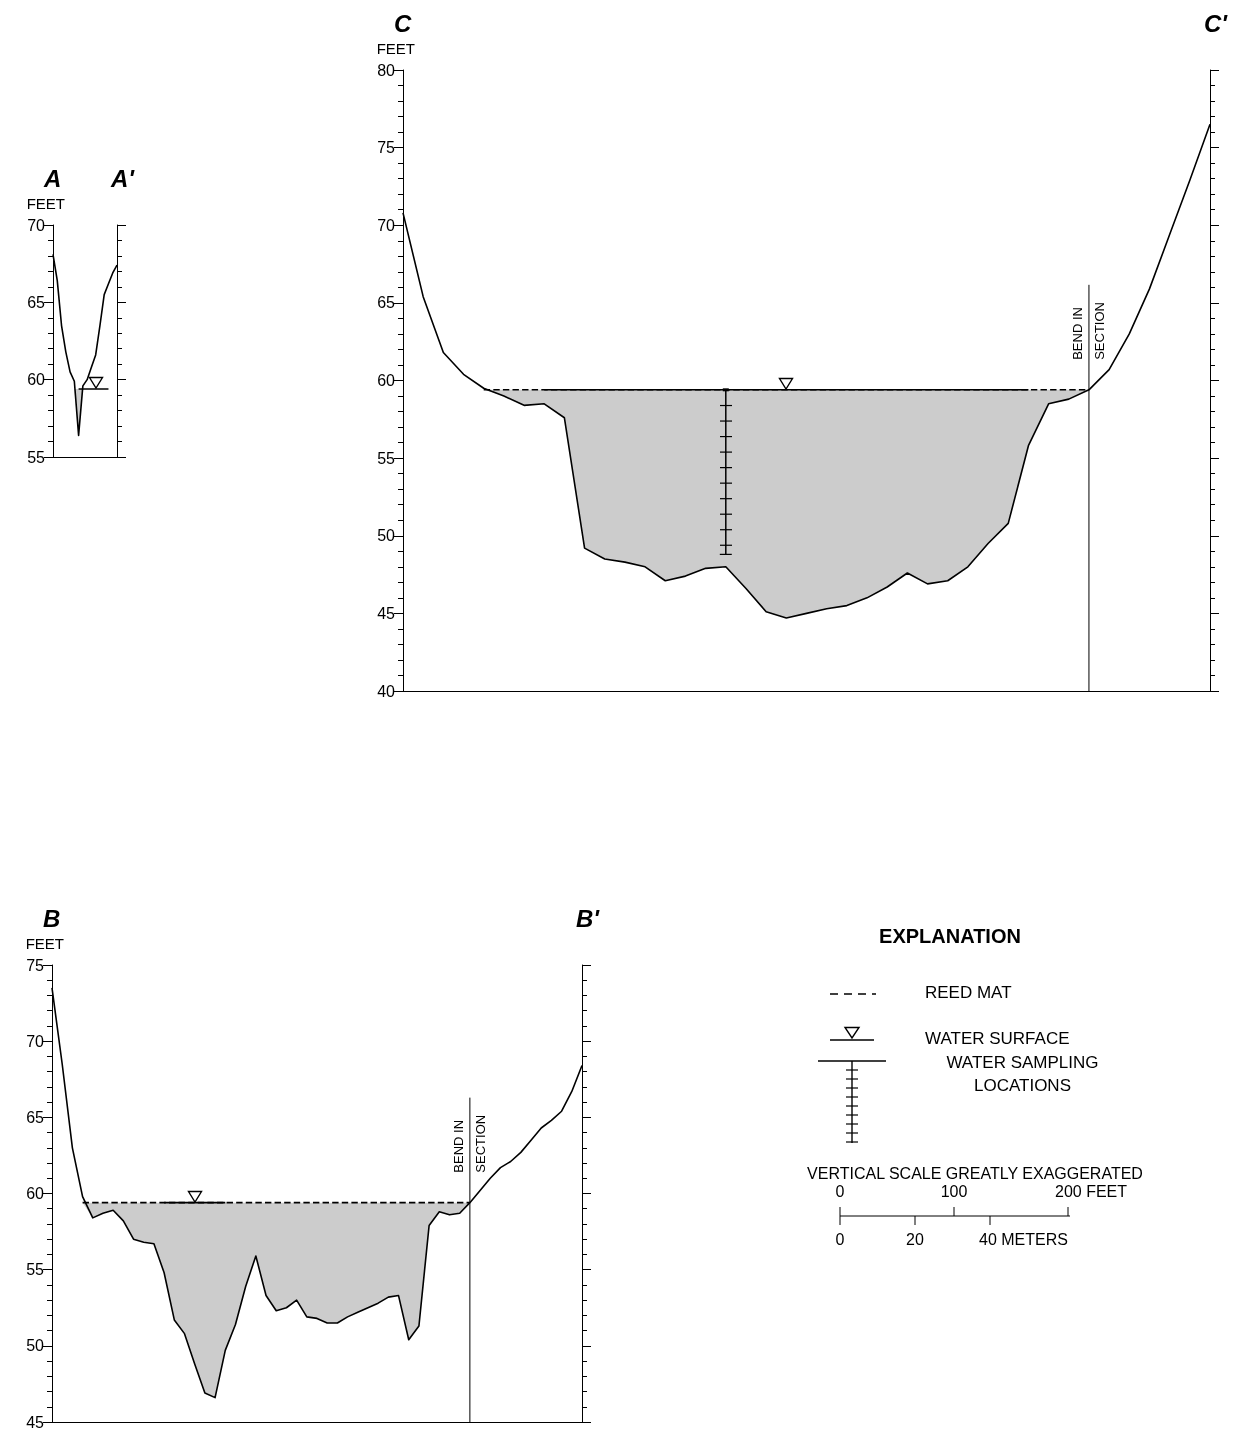  What do you see at coordinates (588, 918) in the screenshot?
I see `chart-subtitle: B'` at bounding box center [588, 918].